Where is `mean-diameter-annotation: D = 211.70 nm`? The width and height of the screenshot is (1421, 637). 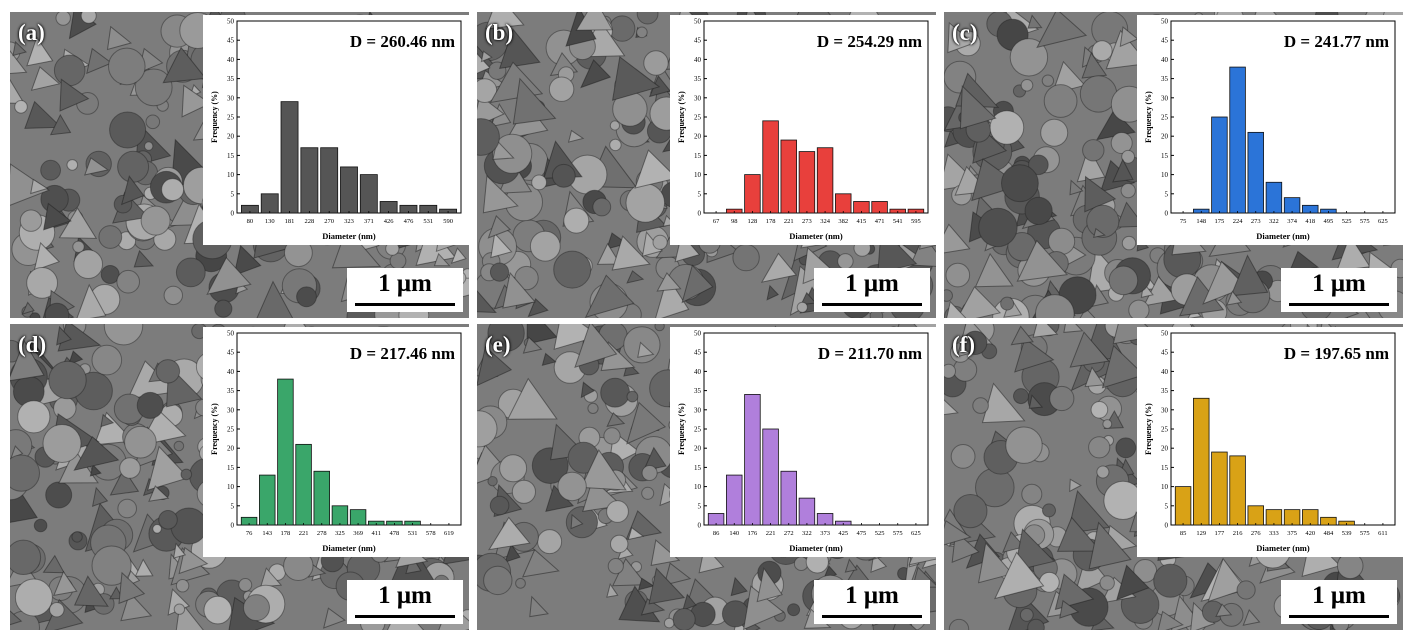 mean-diameter-annotation: D = 211.70 nm is located at coordinates (870, 353).